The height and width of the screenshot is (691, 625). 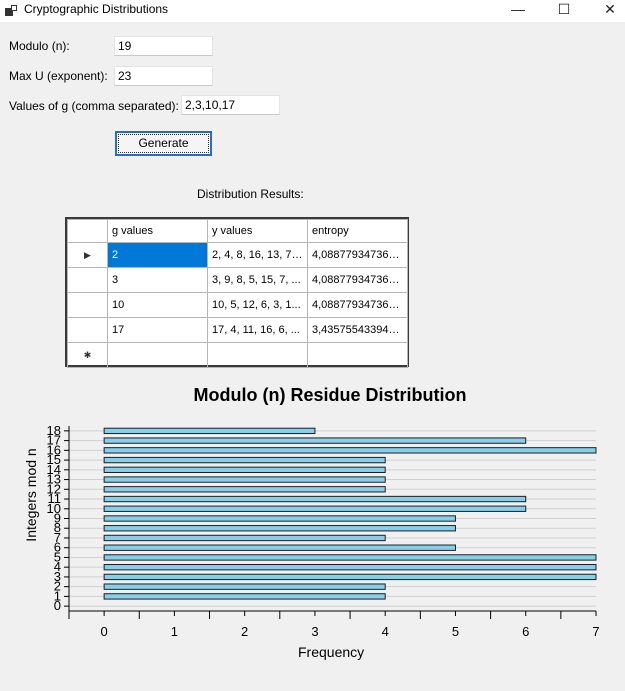 I want to click on y-tick-label: 18, so click(x=54, y=430).